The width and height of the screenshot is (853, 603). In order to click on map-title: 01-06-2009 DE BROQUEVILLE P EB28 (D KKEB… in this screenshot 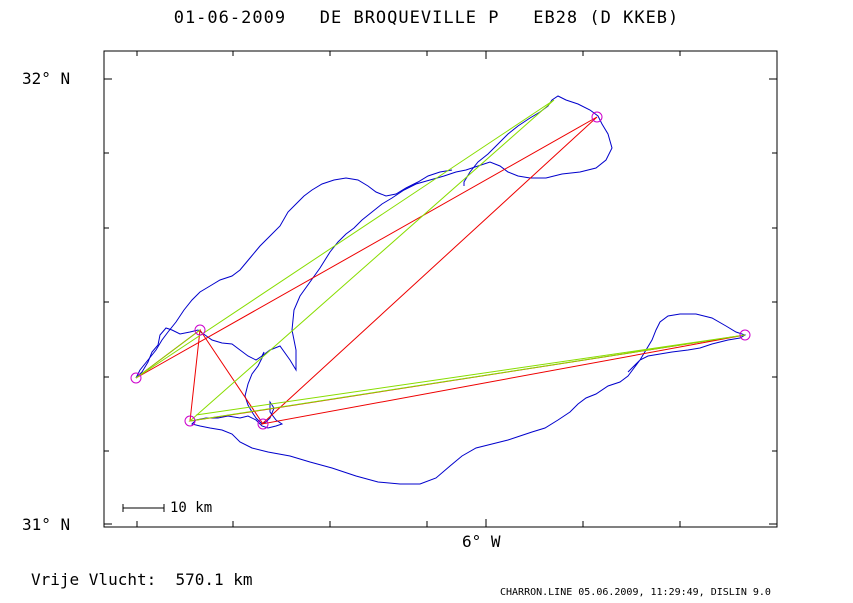, I will do `click(426, 18)`.